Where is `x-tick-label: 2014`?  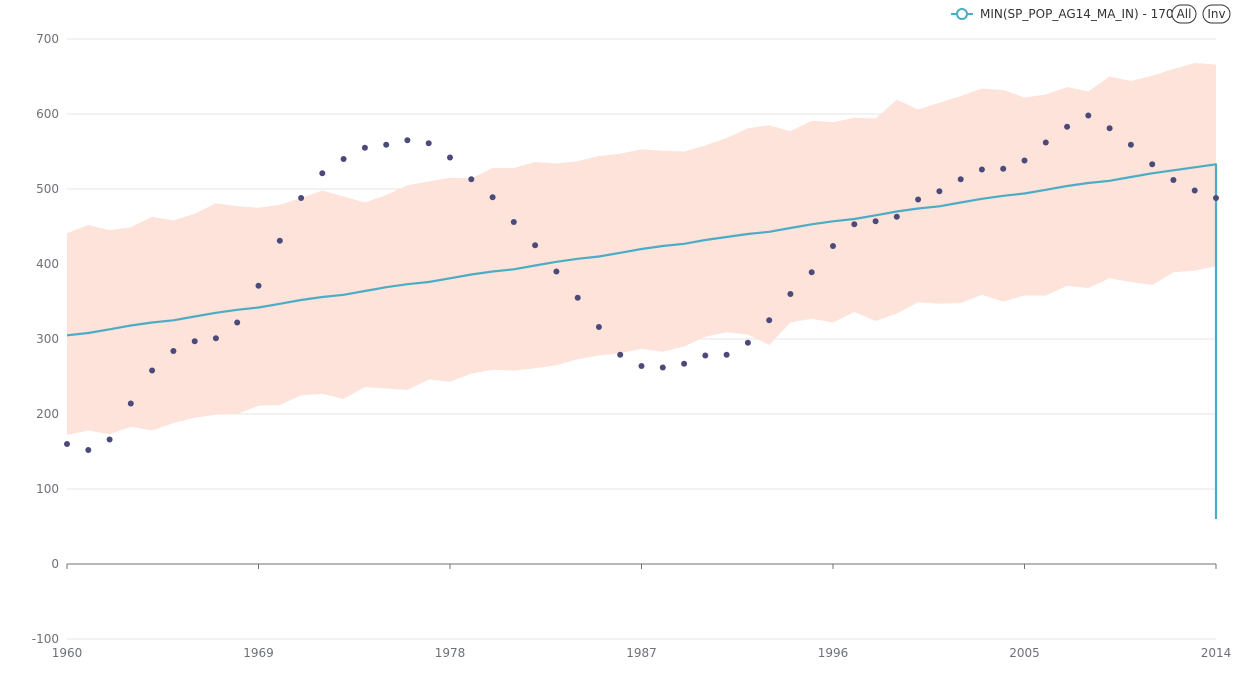 x-tick-label: 2014 is located at coordinates (1216, 653).